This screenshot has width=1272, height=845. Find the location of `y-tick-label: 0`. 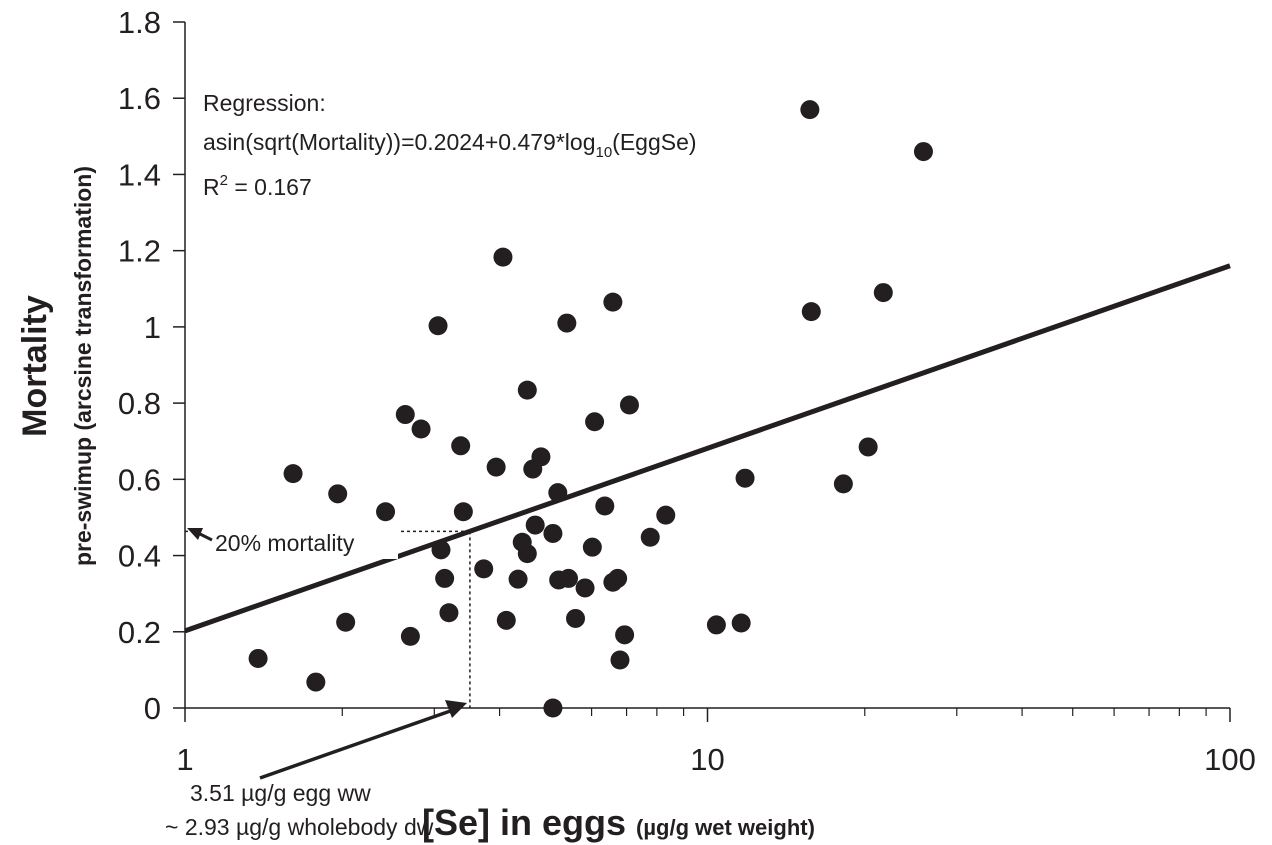

y-tick-label: 0 is located at coordinates (152, 708).